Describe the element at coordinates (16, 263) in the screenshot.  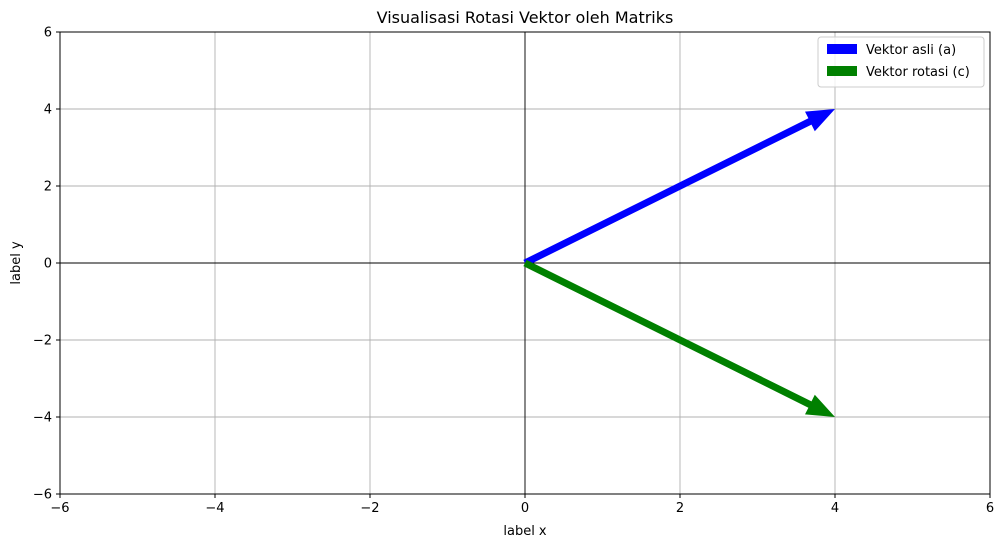
I see `y-axis-label: label y` at that location.